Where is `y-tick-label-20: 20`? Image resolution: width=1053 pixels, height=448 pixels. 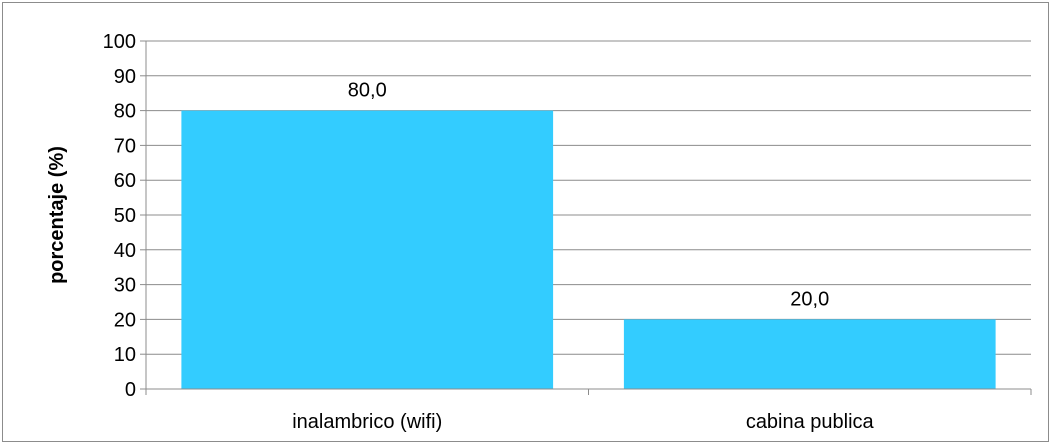
y-tick-label-20: 20 is located at coordinates (125, 320).